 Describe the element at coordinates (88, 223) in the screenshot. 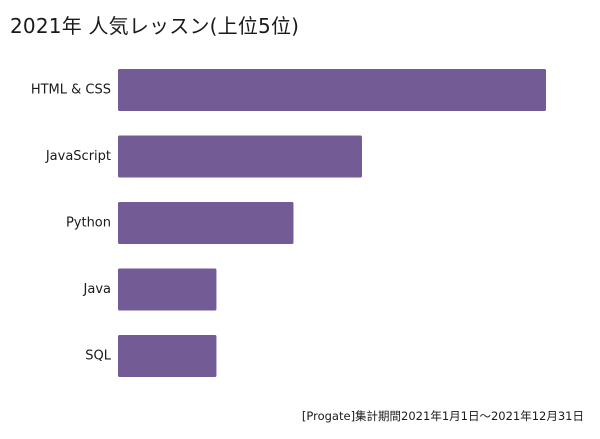

I see `category-label: Python` at that location.